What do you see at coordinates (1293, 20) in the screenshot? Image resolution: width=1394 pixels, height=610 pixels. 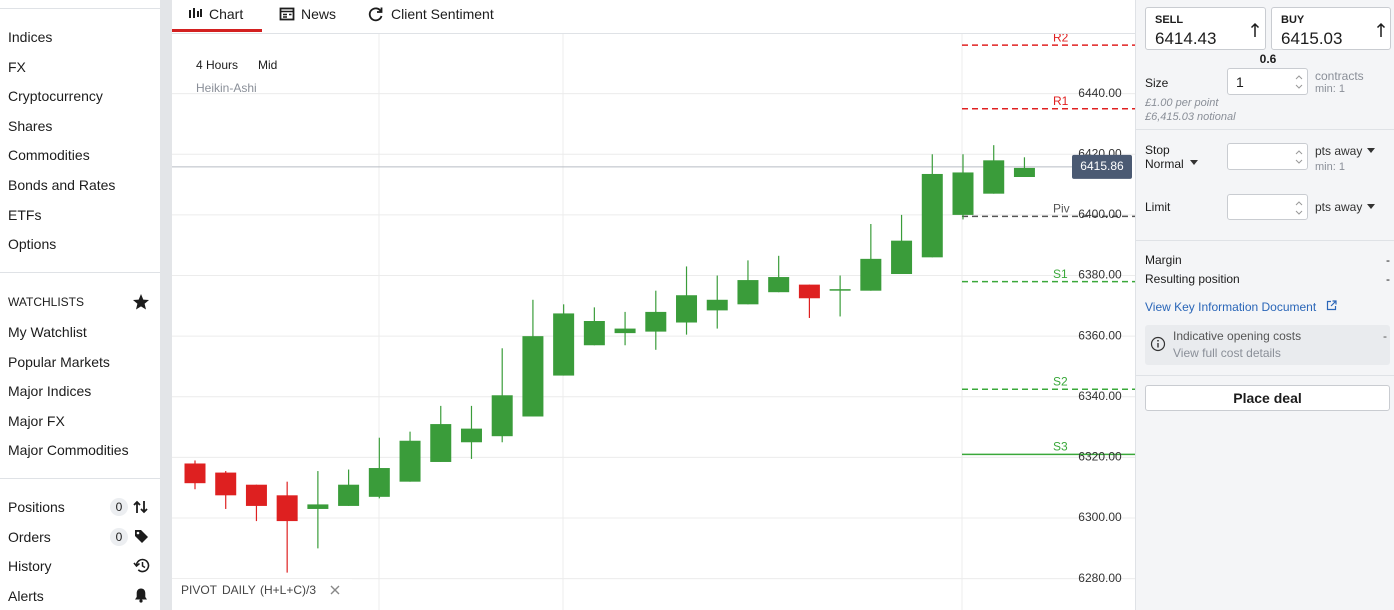 I see `buy-label: BUY` at bounding box center [1293, 20].